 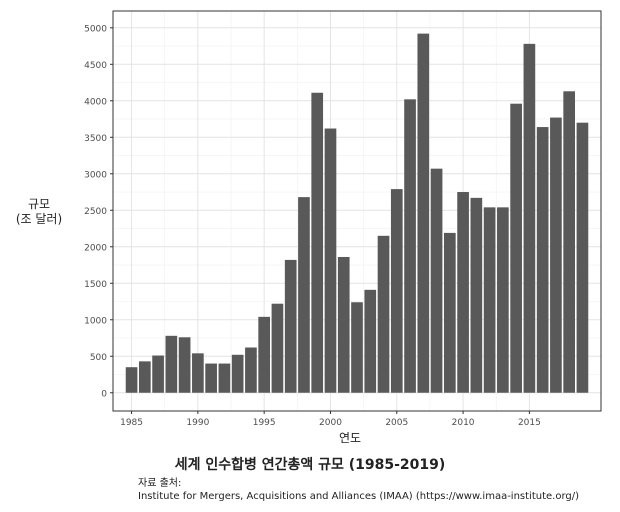 What do you see at coordinates (290, 326) in the screenshot?
I see `bar-1997` at bounding box center [290, 326].